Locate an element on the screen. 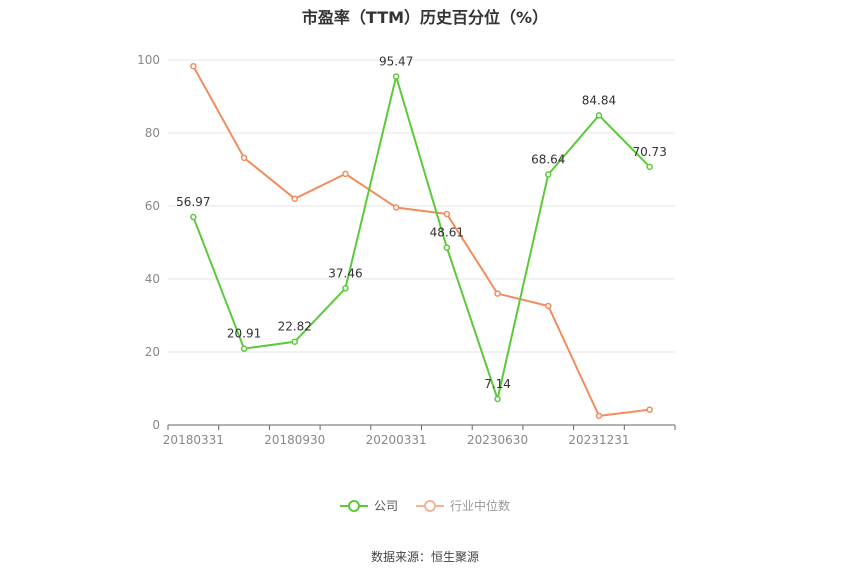 The height and width of the screenshot is (574, 850). legend: 公司 行业中位数 is located at coordinates (425, 505).